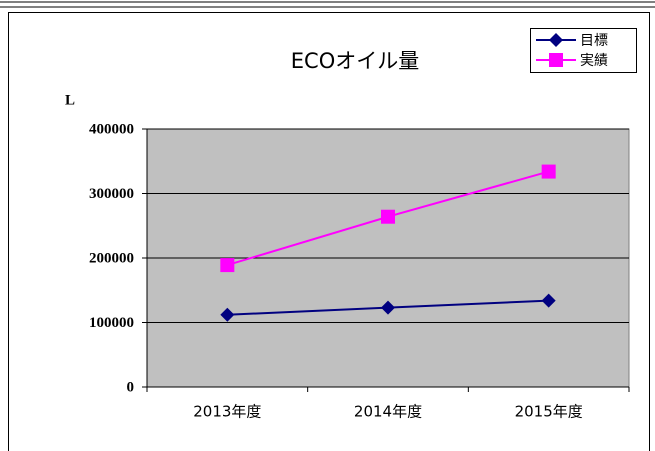  I want to click on legend-label: 実績, so click(594, 61).